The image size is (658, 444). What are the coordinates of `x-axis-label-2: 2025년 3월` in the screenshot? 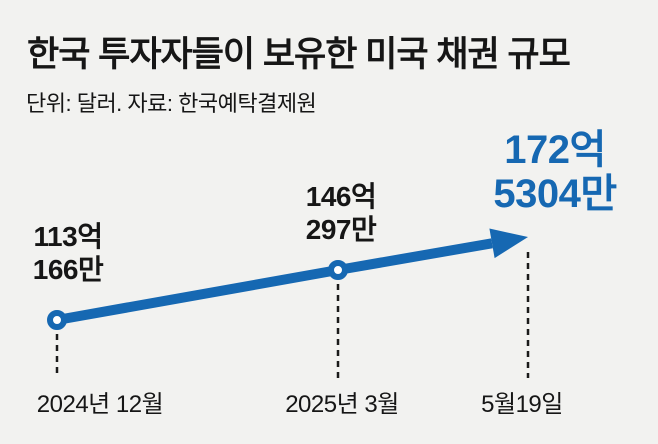 It's located at (342, 404).